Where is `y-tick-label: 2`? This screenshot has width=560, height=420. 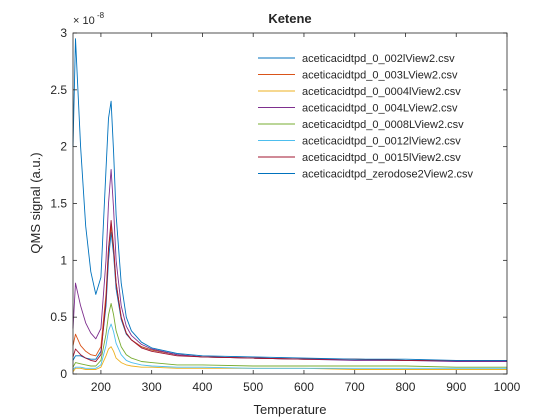 y-tick-label: 2 is located at coordinates (63, 147).